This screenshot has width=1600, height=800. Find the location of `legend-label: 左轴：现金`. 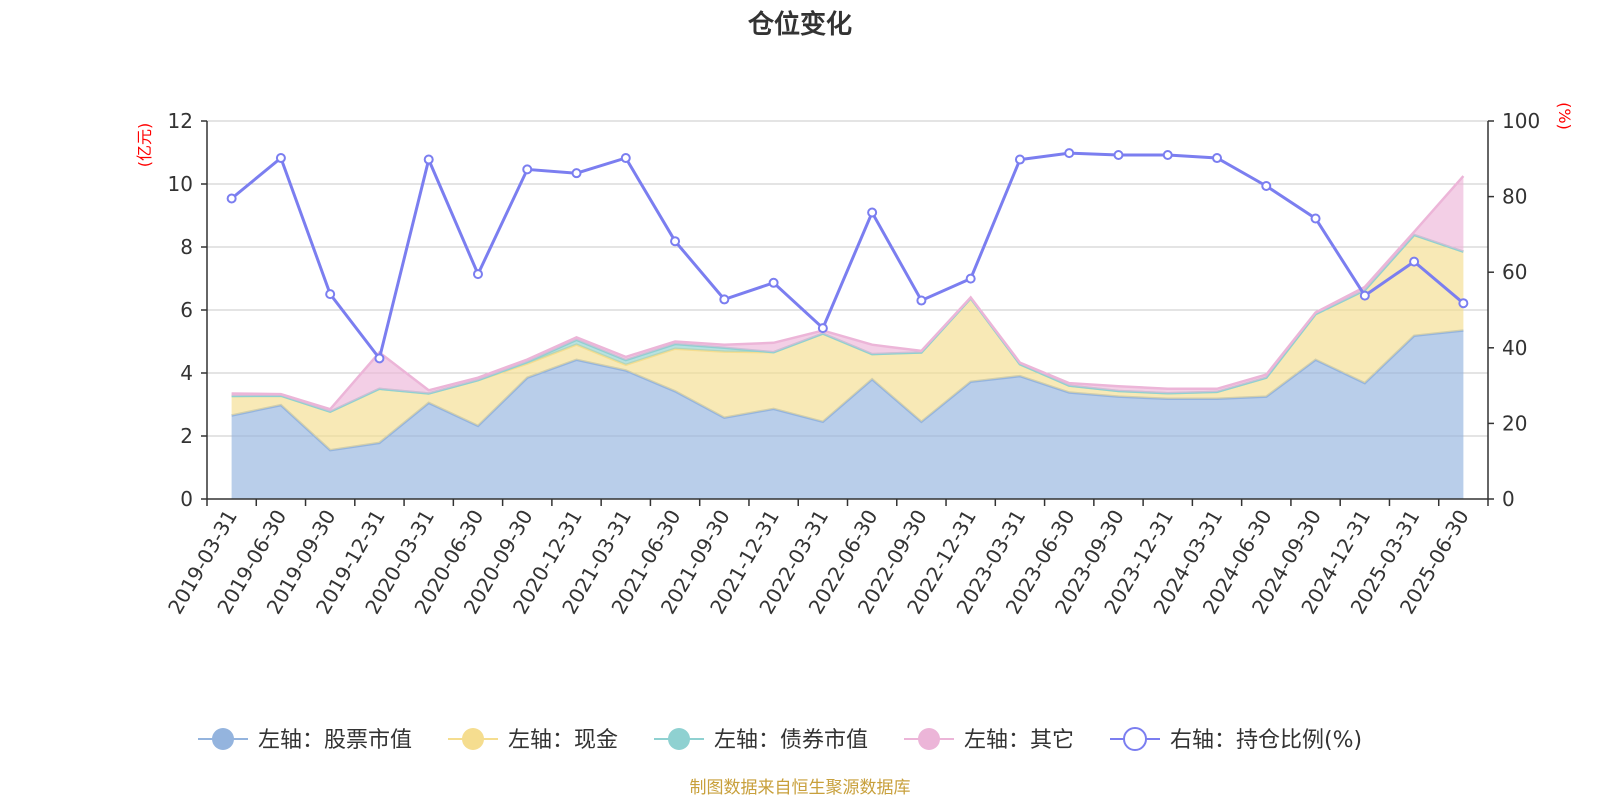

legend-label: 左轴：现金 is located at coordinates (563, 740).